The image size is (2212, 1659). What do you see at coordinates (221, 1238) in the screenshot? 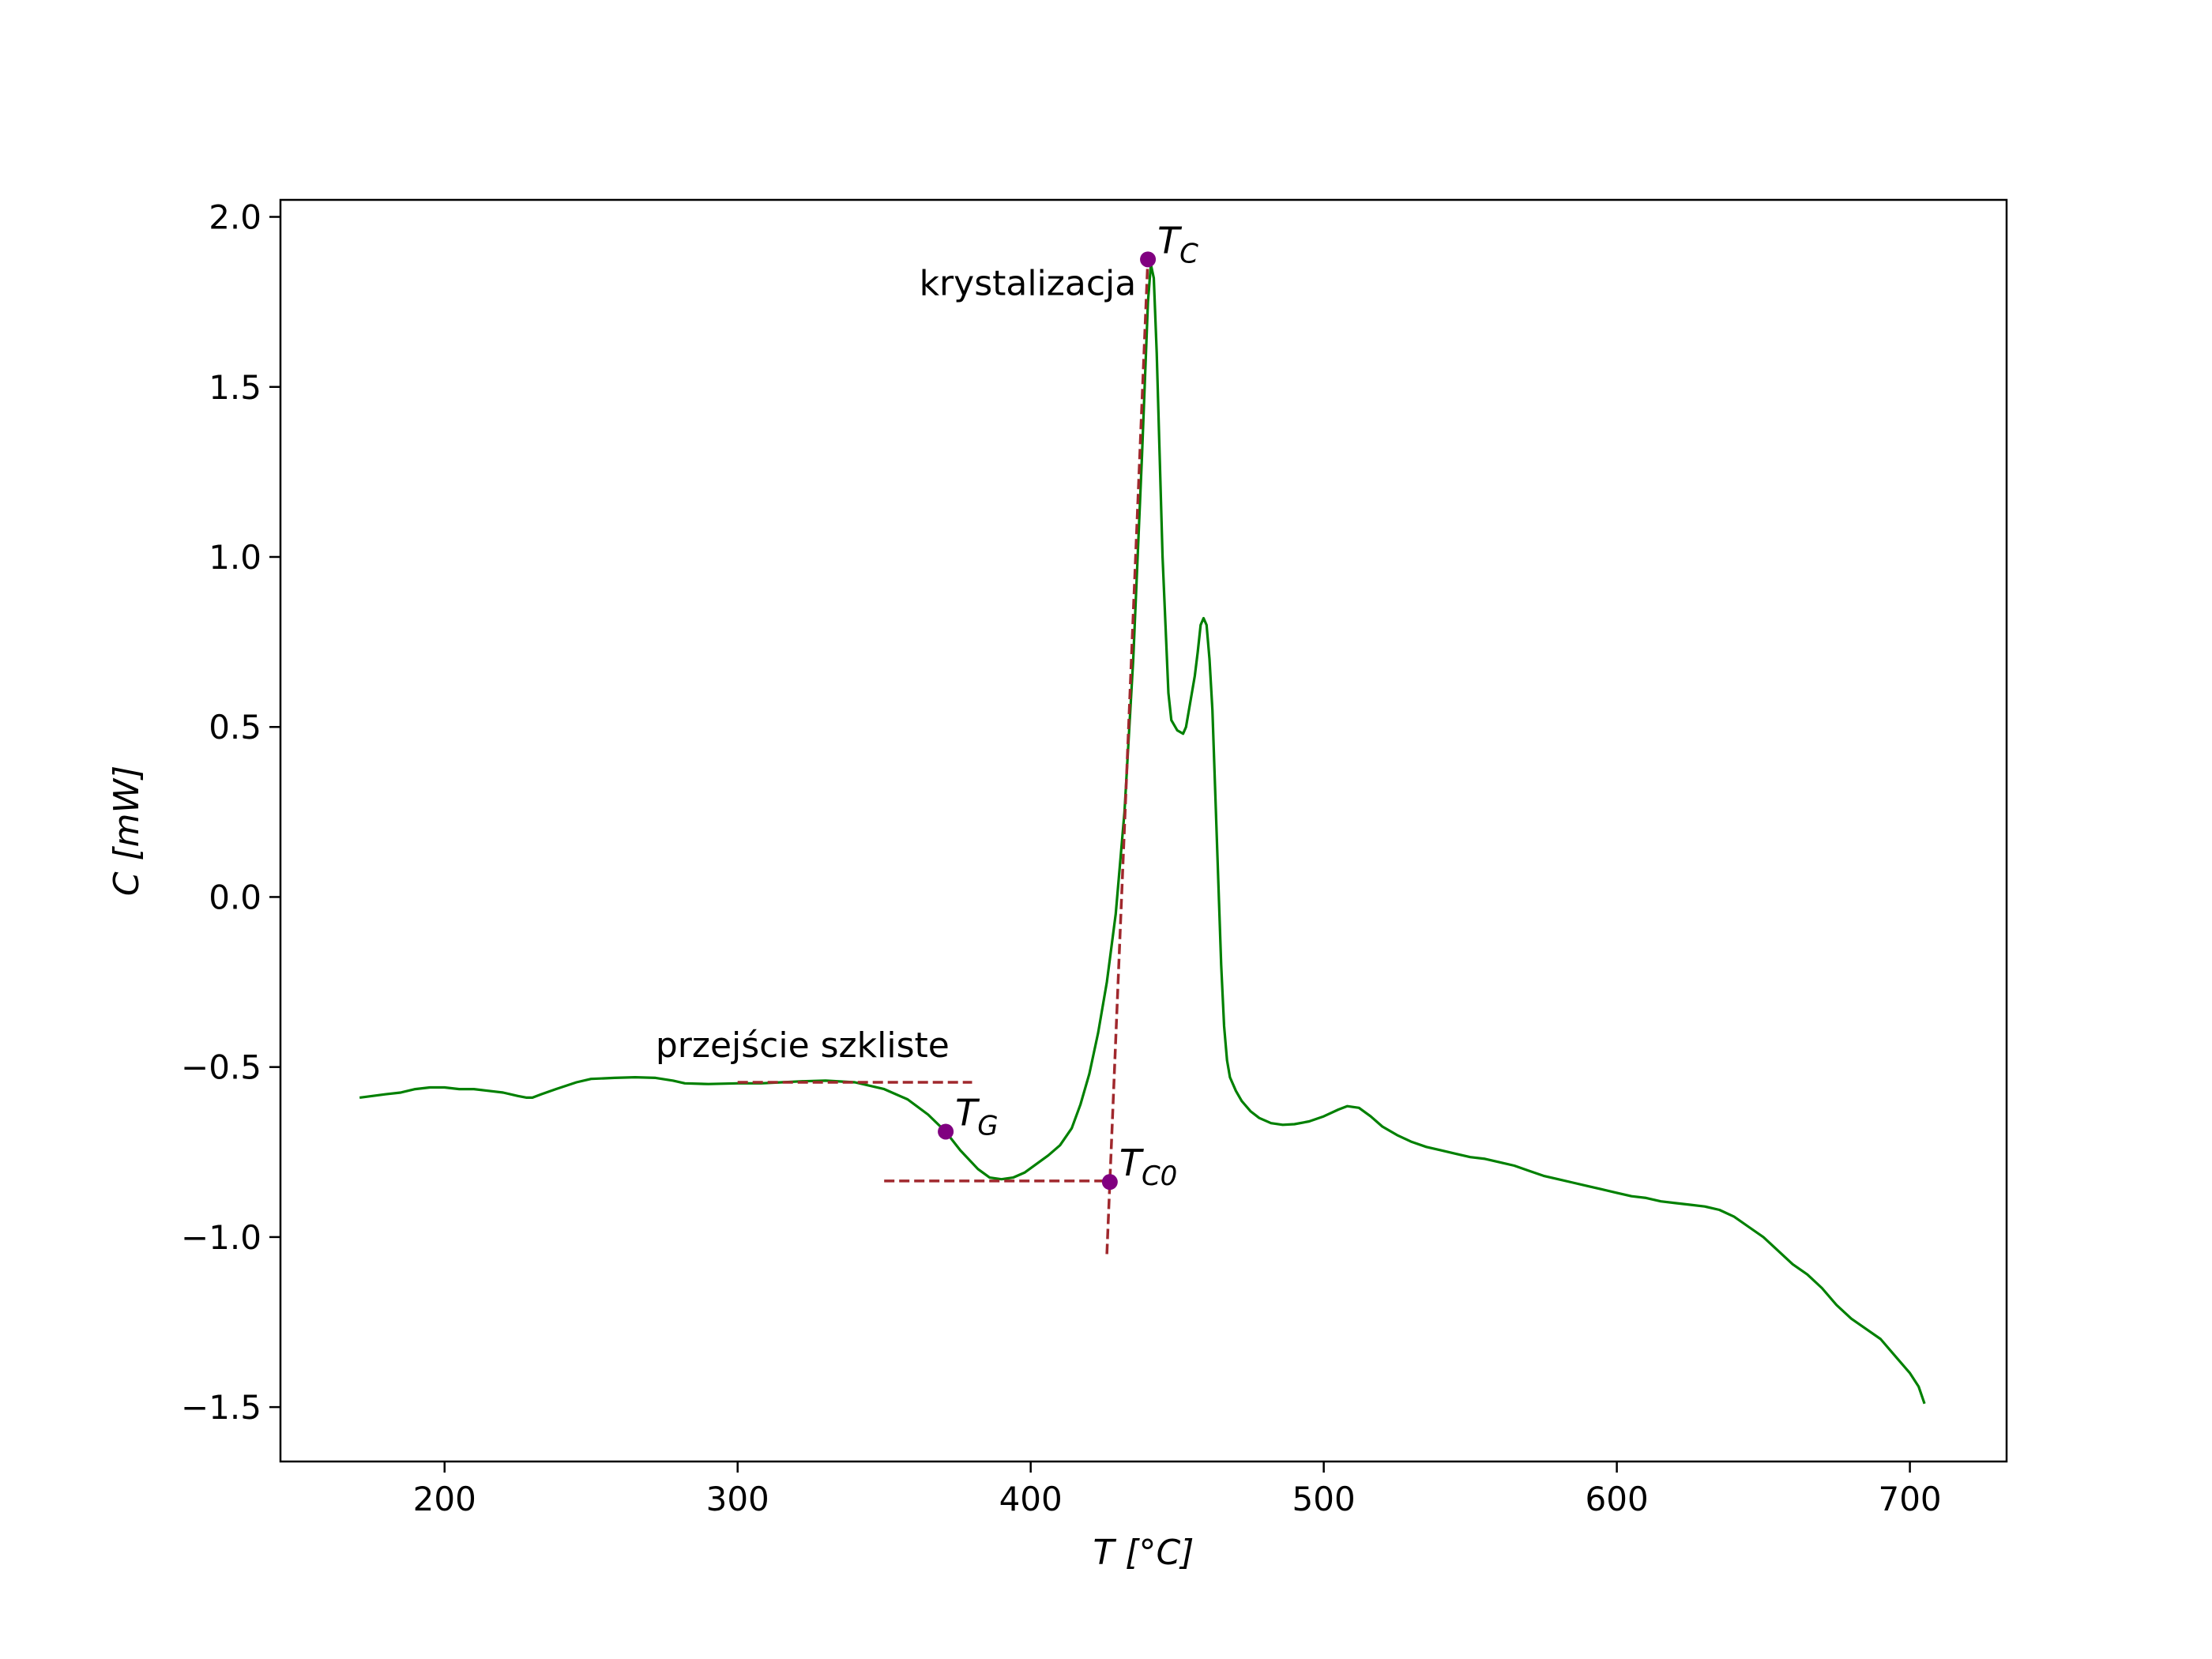
I see `y-tick-label: −1.0` at bounding box center [221, 1238].